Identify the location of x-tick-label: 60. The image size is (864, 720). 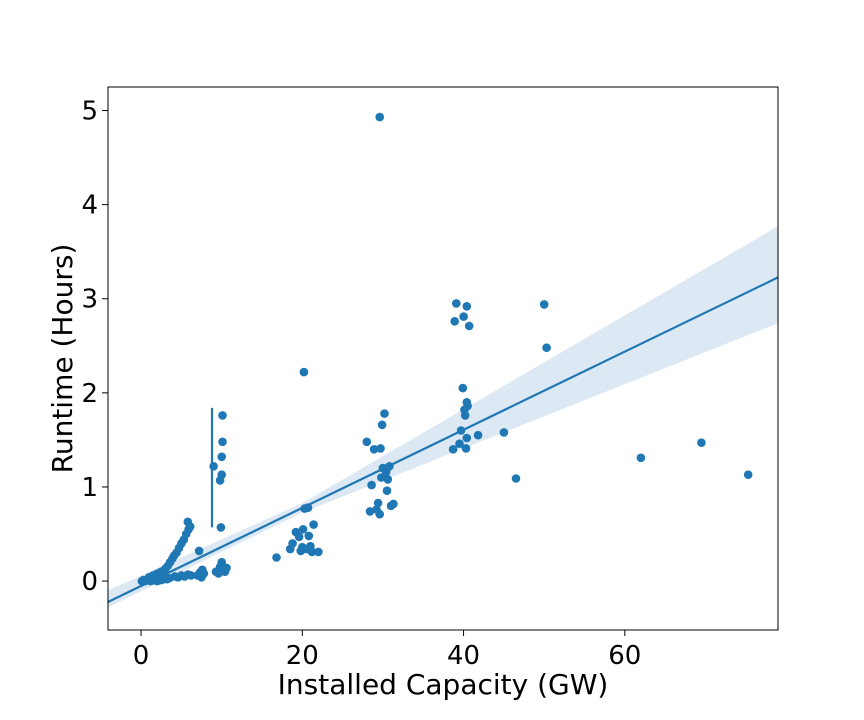
(624, 656).